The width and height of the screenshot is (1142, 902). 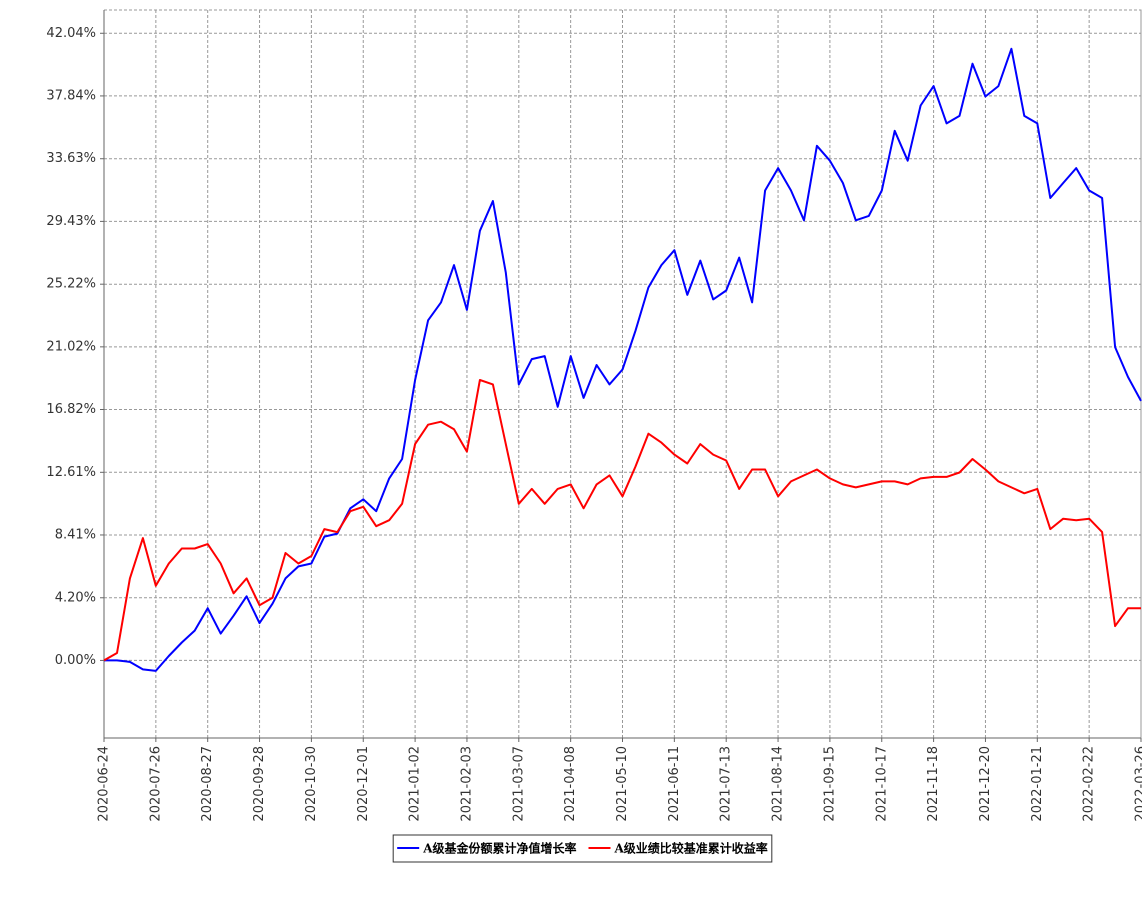 What do you see at coordinates (933, 784) in the screenshot?
I see `x-tick-label: 2021-11-18` at bounding box center [933, 784].